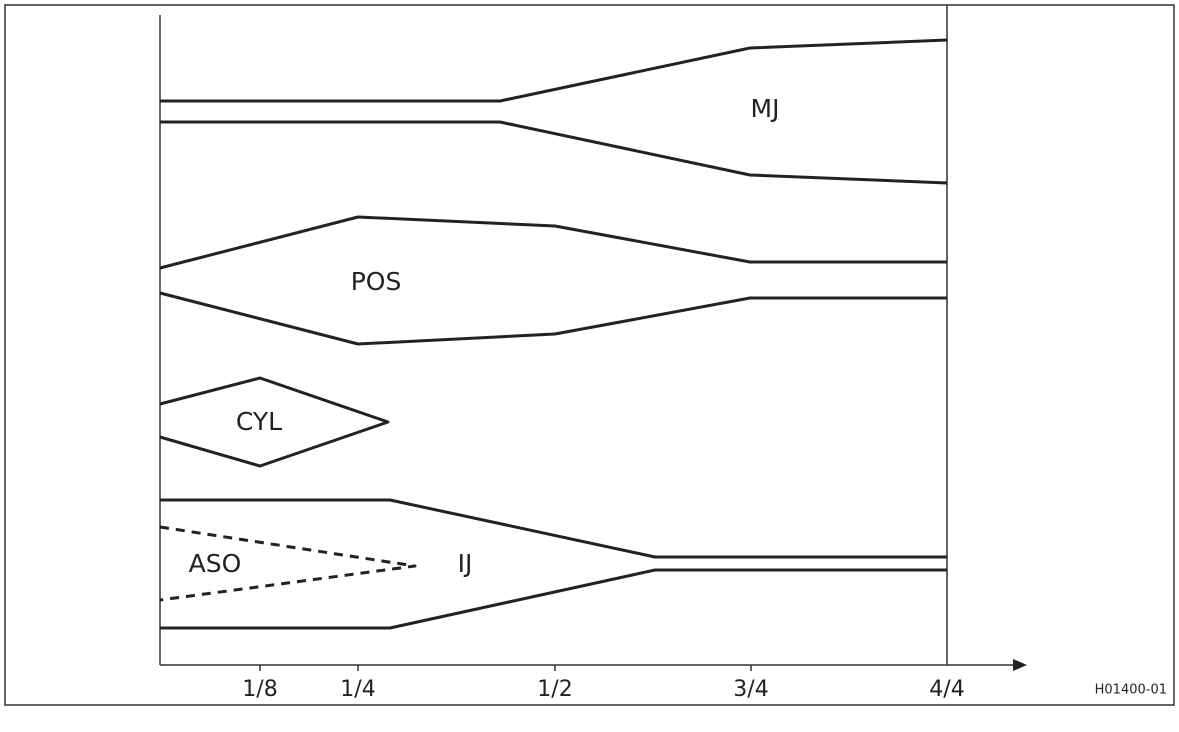  What do you see at coordinates (553, 599) in the screenshot?
I see `ij-lower` at bounding box center [553, 599].